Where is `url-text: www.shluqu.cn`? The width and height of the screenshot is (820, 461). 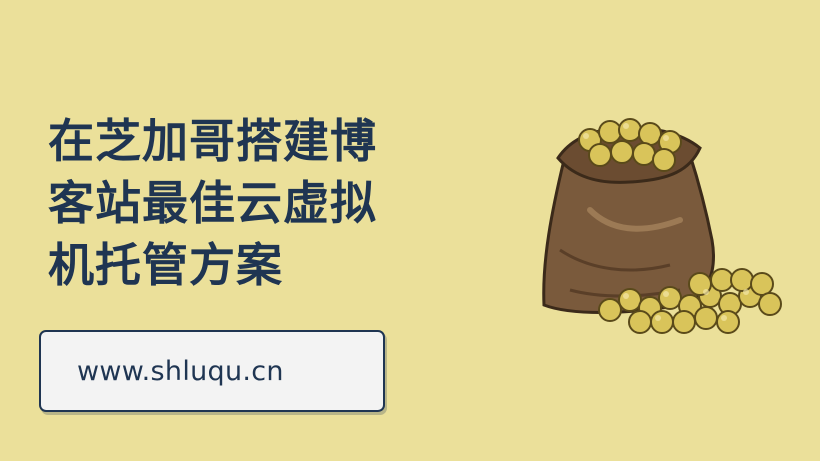 url-text: www.shluqu.cn is located at coordinates (180, 371).